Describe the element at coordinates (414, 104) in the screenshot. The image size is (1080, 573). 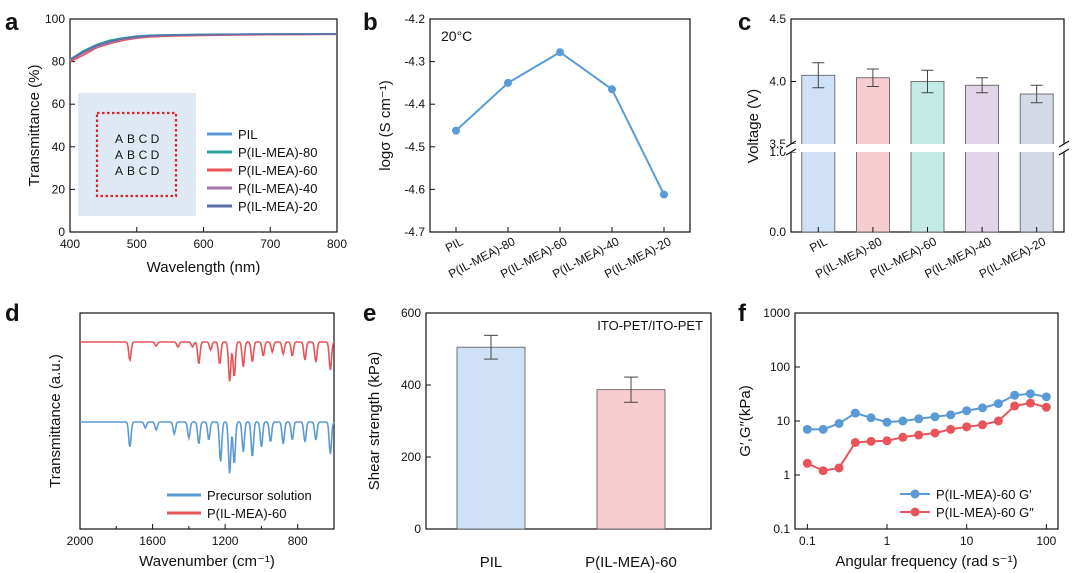
I see `panel-b-ytick--4.4: -4.4` at that location.